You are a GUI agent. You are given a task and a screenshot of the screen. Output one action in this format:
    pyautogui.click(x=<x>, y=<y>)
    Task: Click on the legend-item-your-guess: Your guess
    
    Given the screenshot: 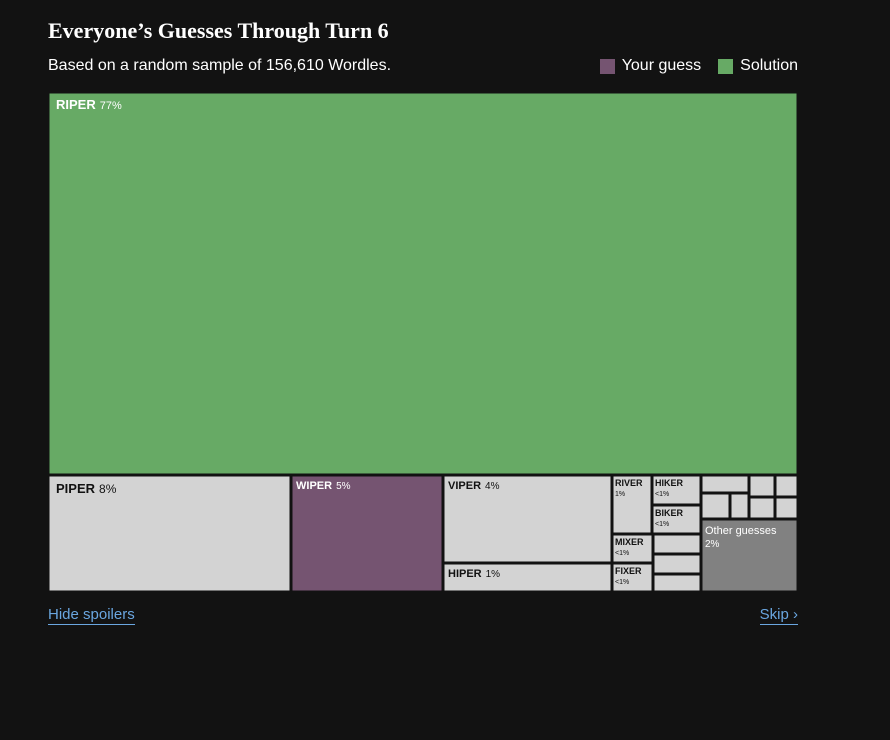 What is the action you would take?
    pyautogui.click(x=650, y=66)
    